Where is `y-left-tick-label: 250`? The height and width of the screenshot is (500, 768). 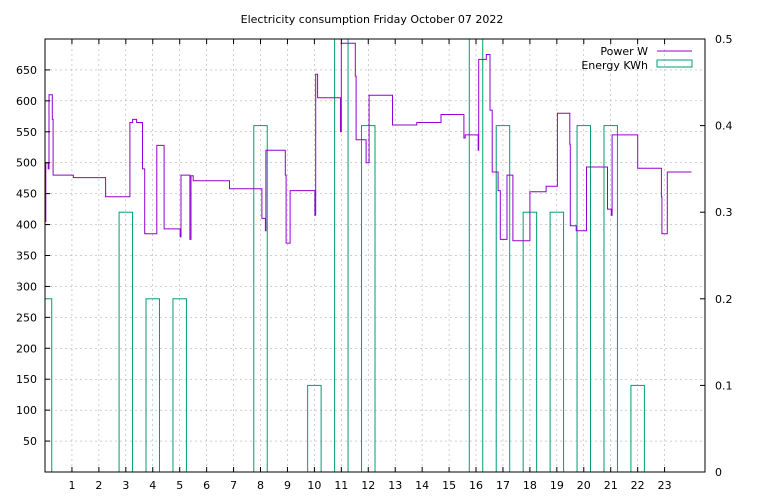 y-left-tick-label: 250 is located at coordinates (26, 317).